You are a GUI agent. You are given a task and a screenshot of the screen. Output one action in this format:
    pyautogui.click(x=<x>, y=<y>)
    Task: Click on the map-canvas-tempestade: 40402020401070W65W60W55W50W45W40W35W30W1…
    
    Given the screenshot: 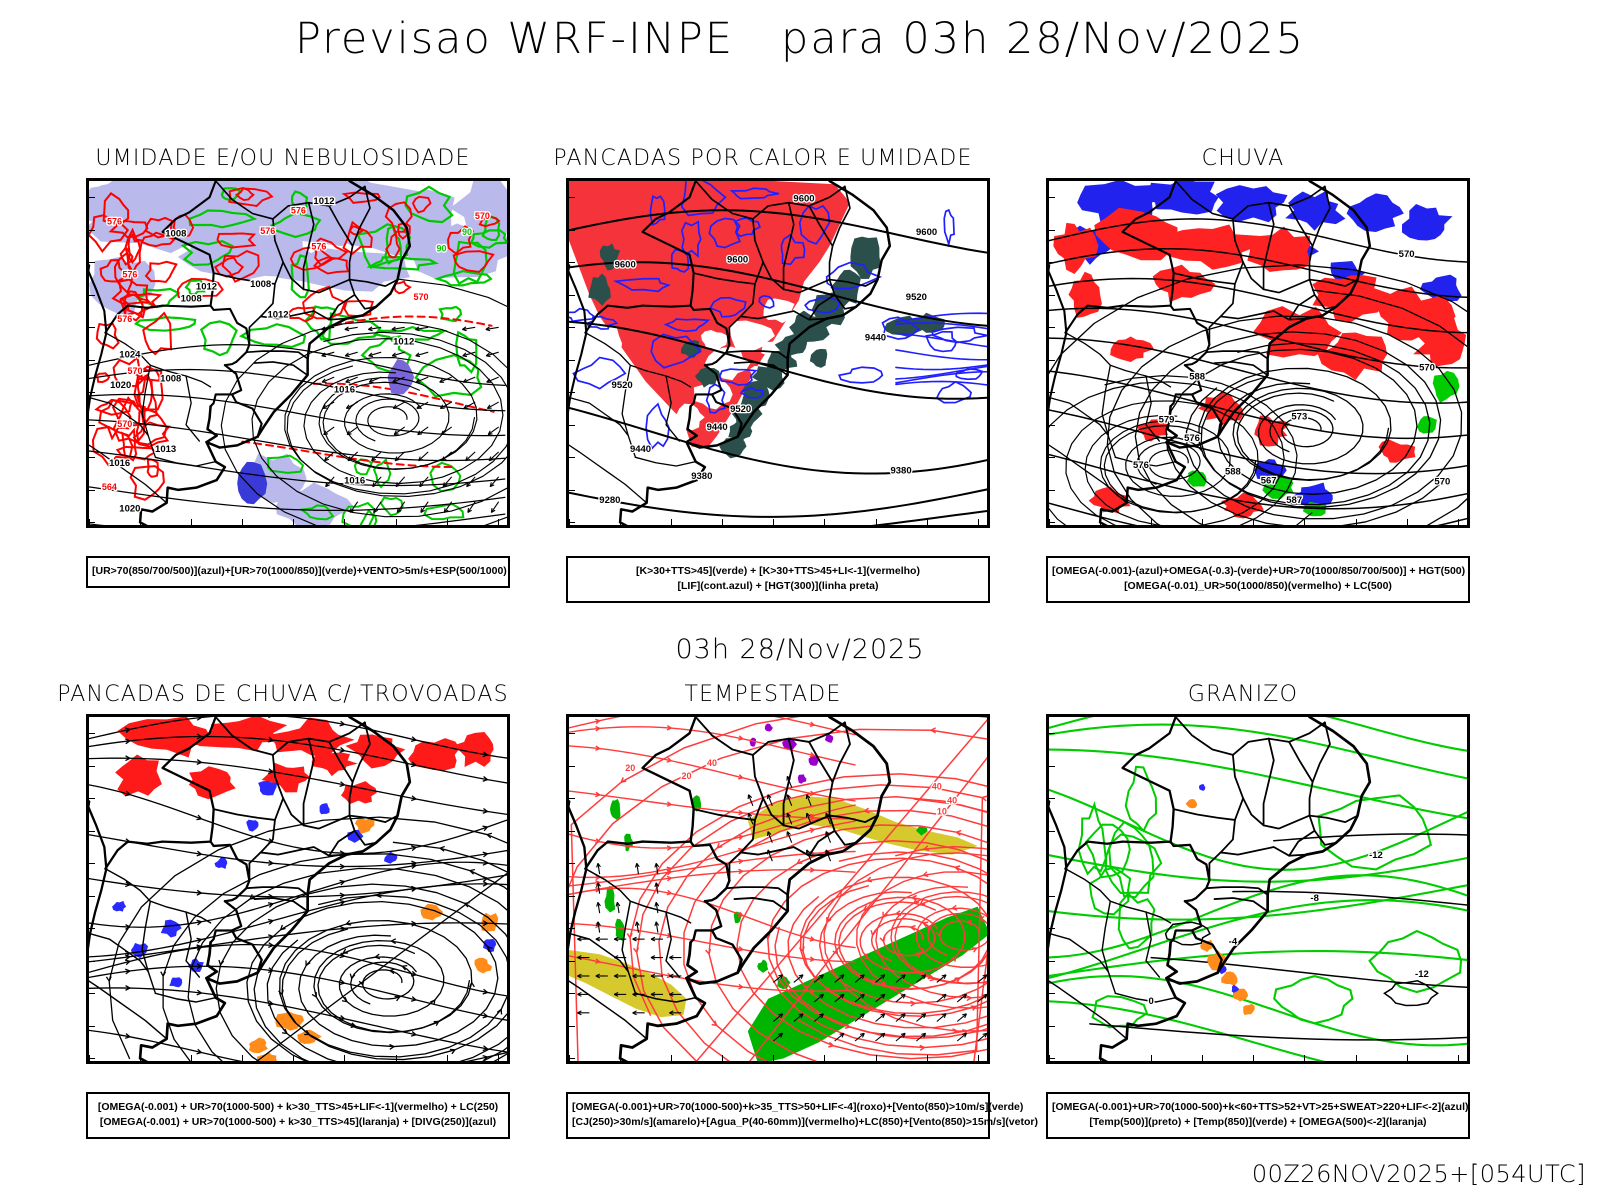 What is the action you would take?
    pyautogui.click(x=778, y=889)
    